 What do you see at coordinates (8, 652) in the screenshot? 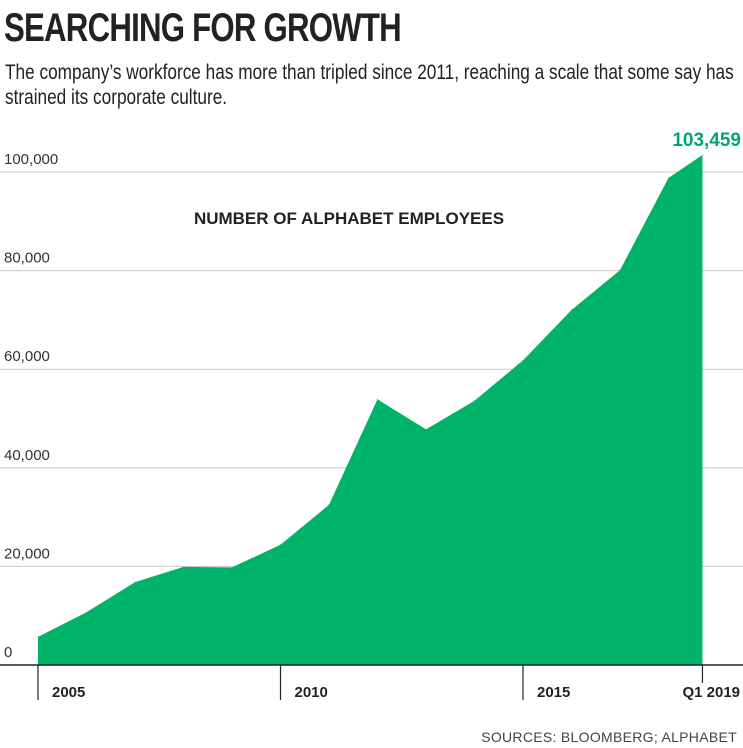
I see `y-tick-label: 0` at bounding box center [8, 652].